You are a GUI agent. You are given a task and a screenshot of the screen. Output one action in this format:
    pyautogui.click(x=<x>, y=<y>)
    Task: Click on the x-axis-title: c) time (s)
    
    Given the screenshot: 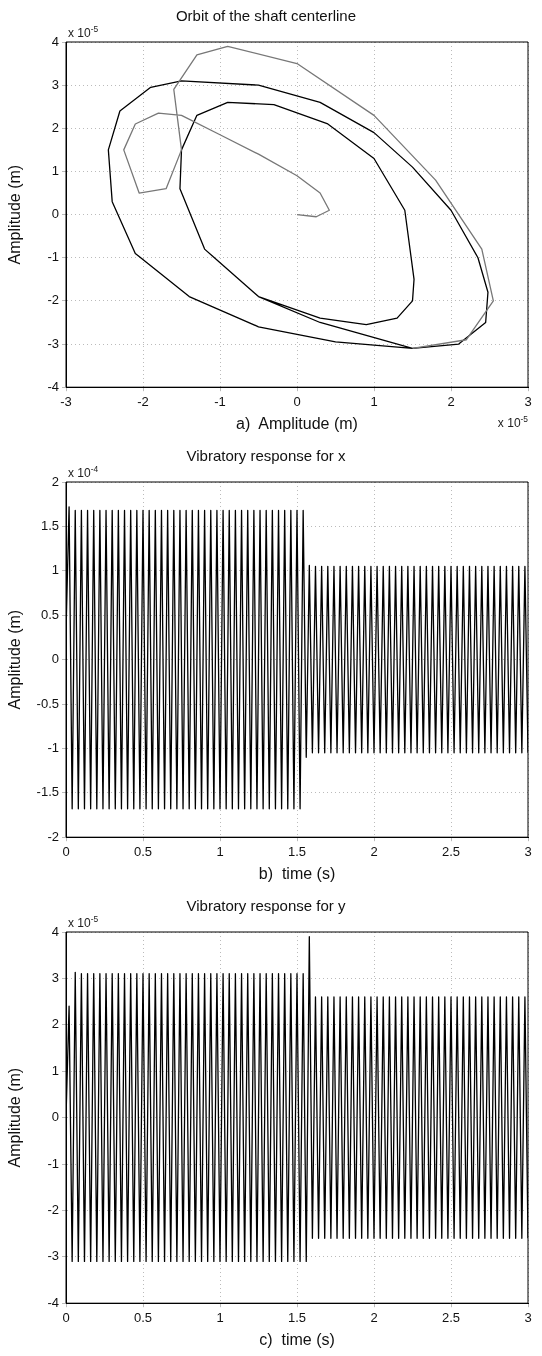 What is the action you would take?
    pyautogui.click(x=297, y=1339)
    